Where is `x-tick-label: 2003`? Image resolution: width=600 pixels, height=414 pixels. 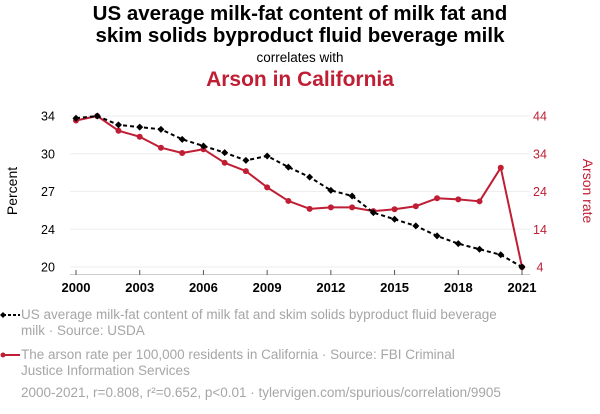
x-tick-label: 2003 is located at coordinates (139, 287).